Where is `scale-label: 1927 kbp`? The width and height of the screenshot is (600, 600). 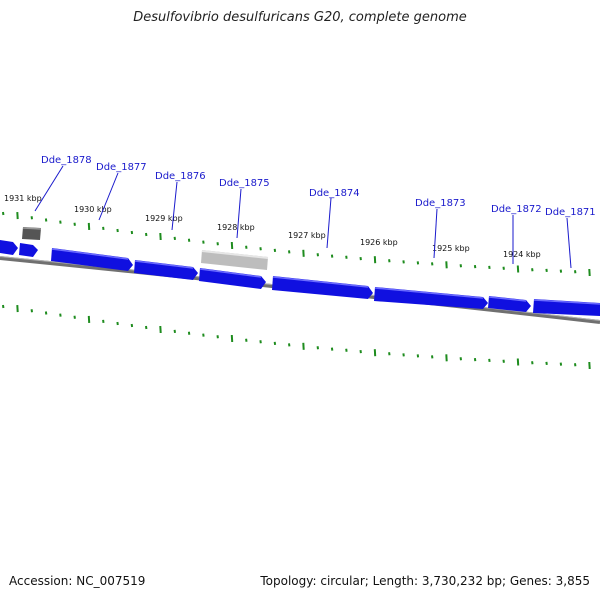 scale-label: 1927 kbp is located at coordinates (307, 235).